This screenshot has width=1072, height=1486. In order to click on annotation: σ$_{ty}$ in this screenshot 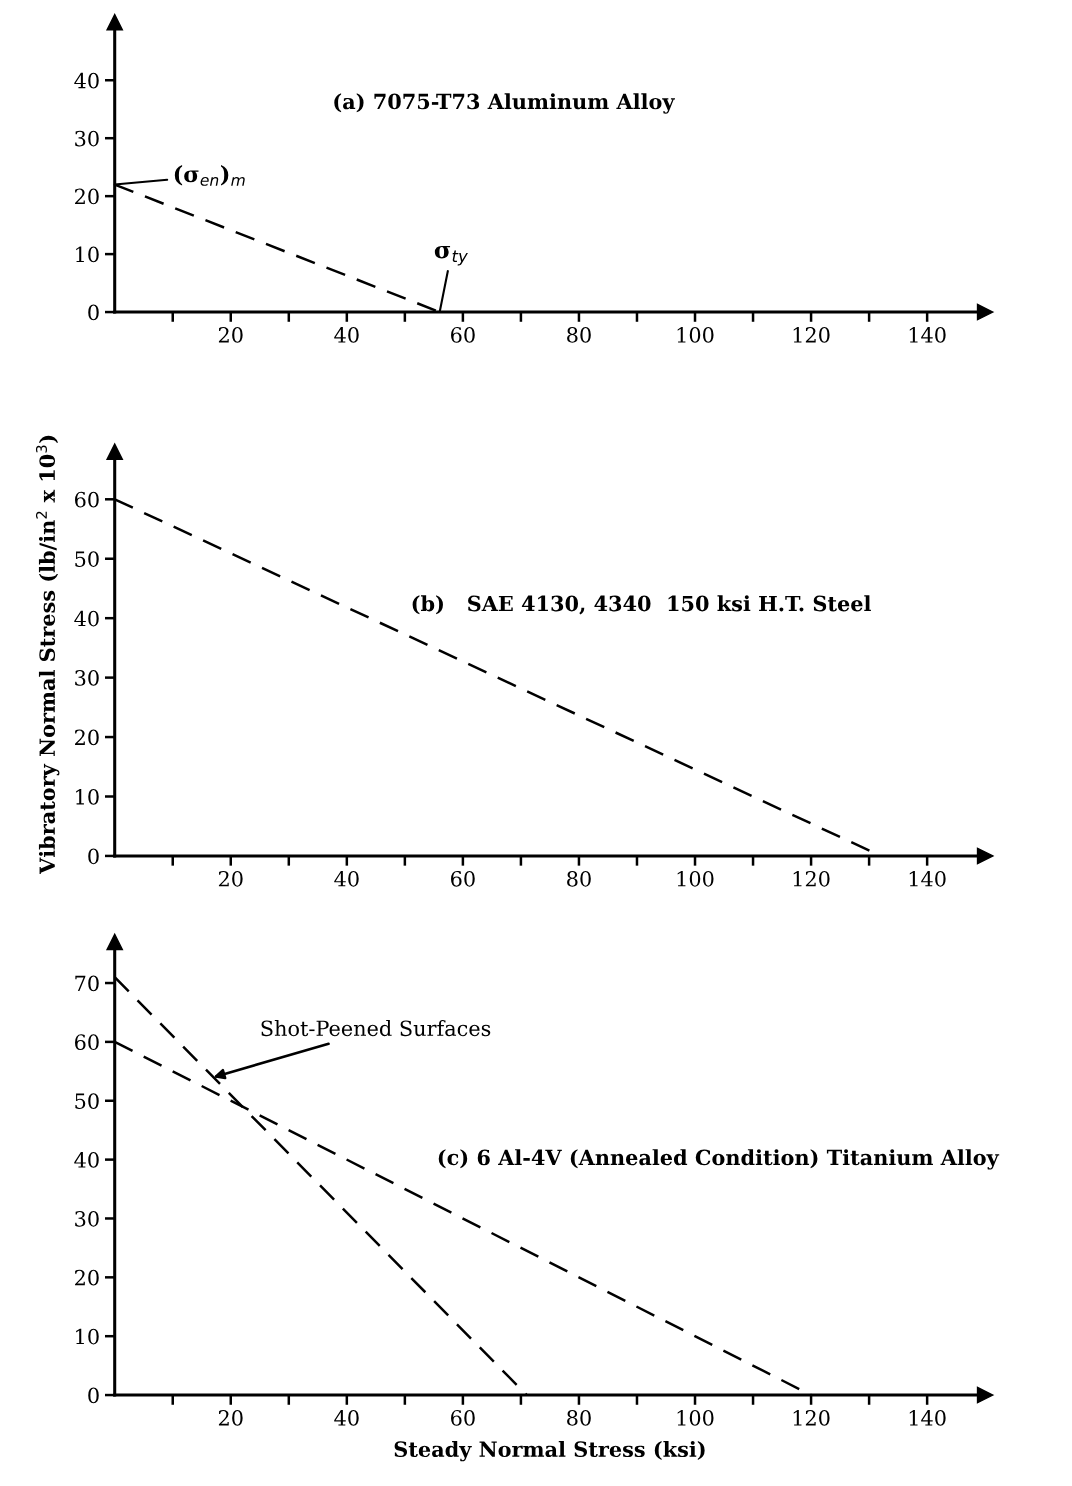, I will do `click(451, 255)`.